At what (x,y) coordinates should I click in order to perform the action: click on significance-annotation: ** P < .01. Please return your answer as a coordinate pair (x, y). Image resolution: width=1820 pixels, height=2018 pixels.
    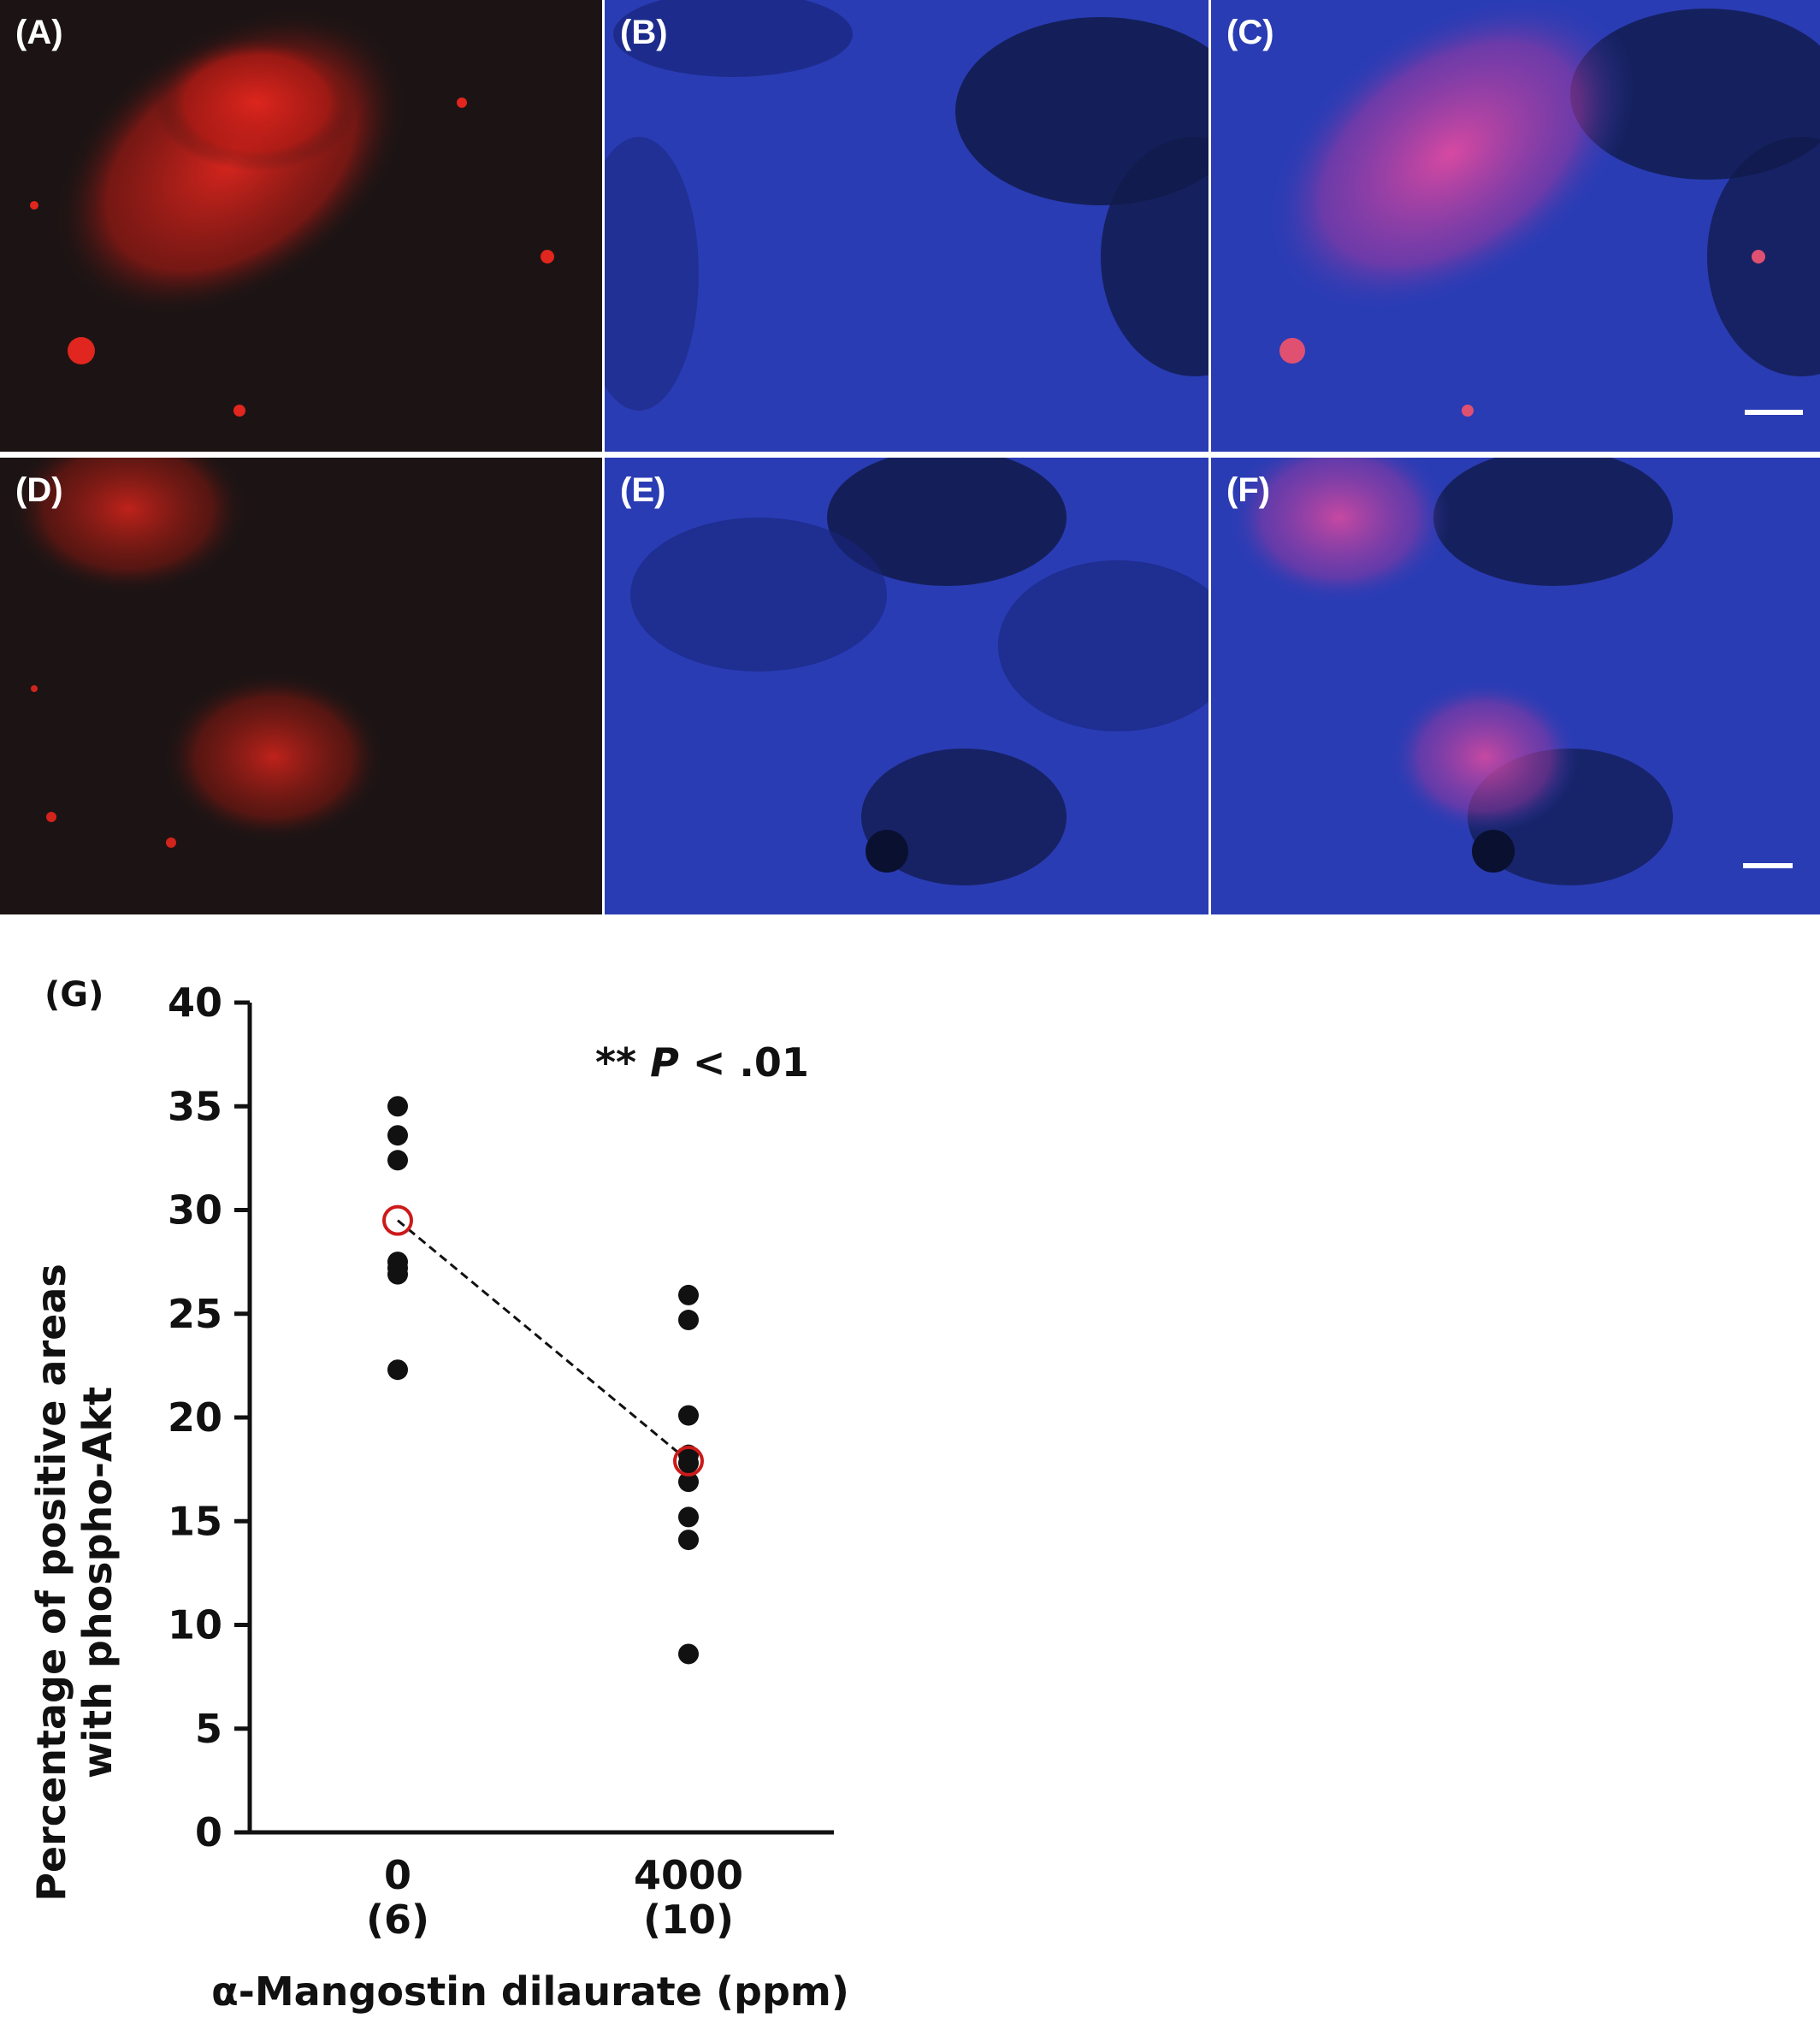
    Looking at the image, I should click on (702, 1062).